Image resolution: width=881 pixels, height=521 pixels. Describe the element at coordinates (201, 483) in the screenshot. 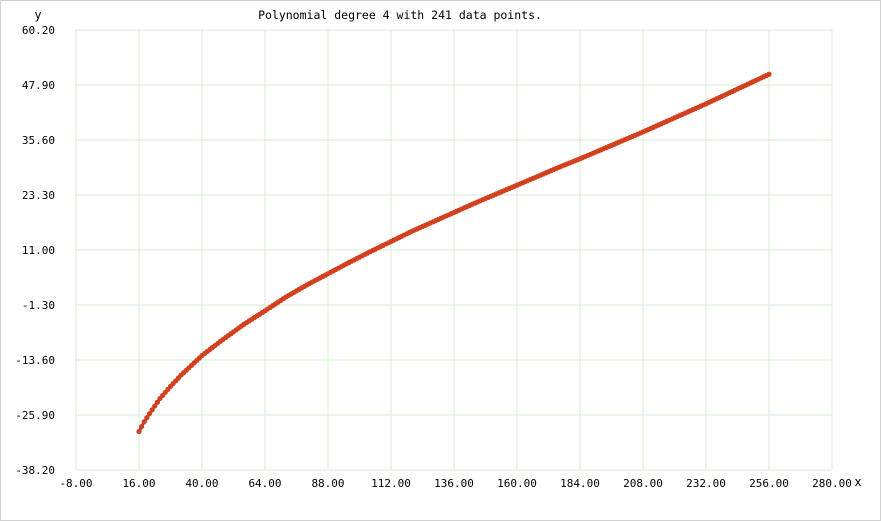

I see `x-tick-label: 40.00` at that location.